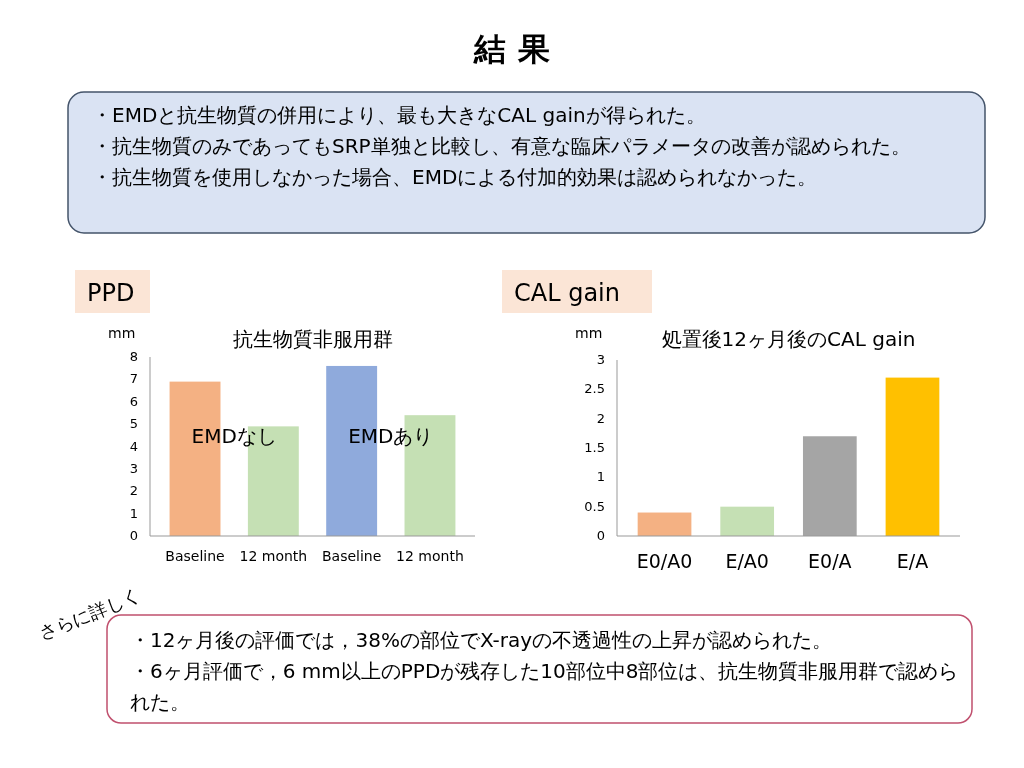 The image size is (1024, 768). Describe the element at coordinates (133, 356) in the screenshot. I see `y-tick-label: 8` at that location.